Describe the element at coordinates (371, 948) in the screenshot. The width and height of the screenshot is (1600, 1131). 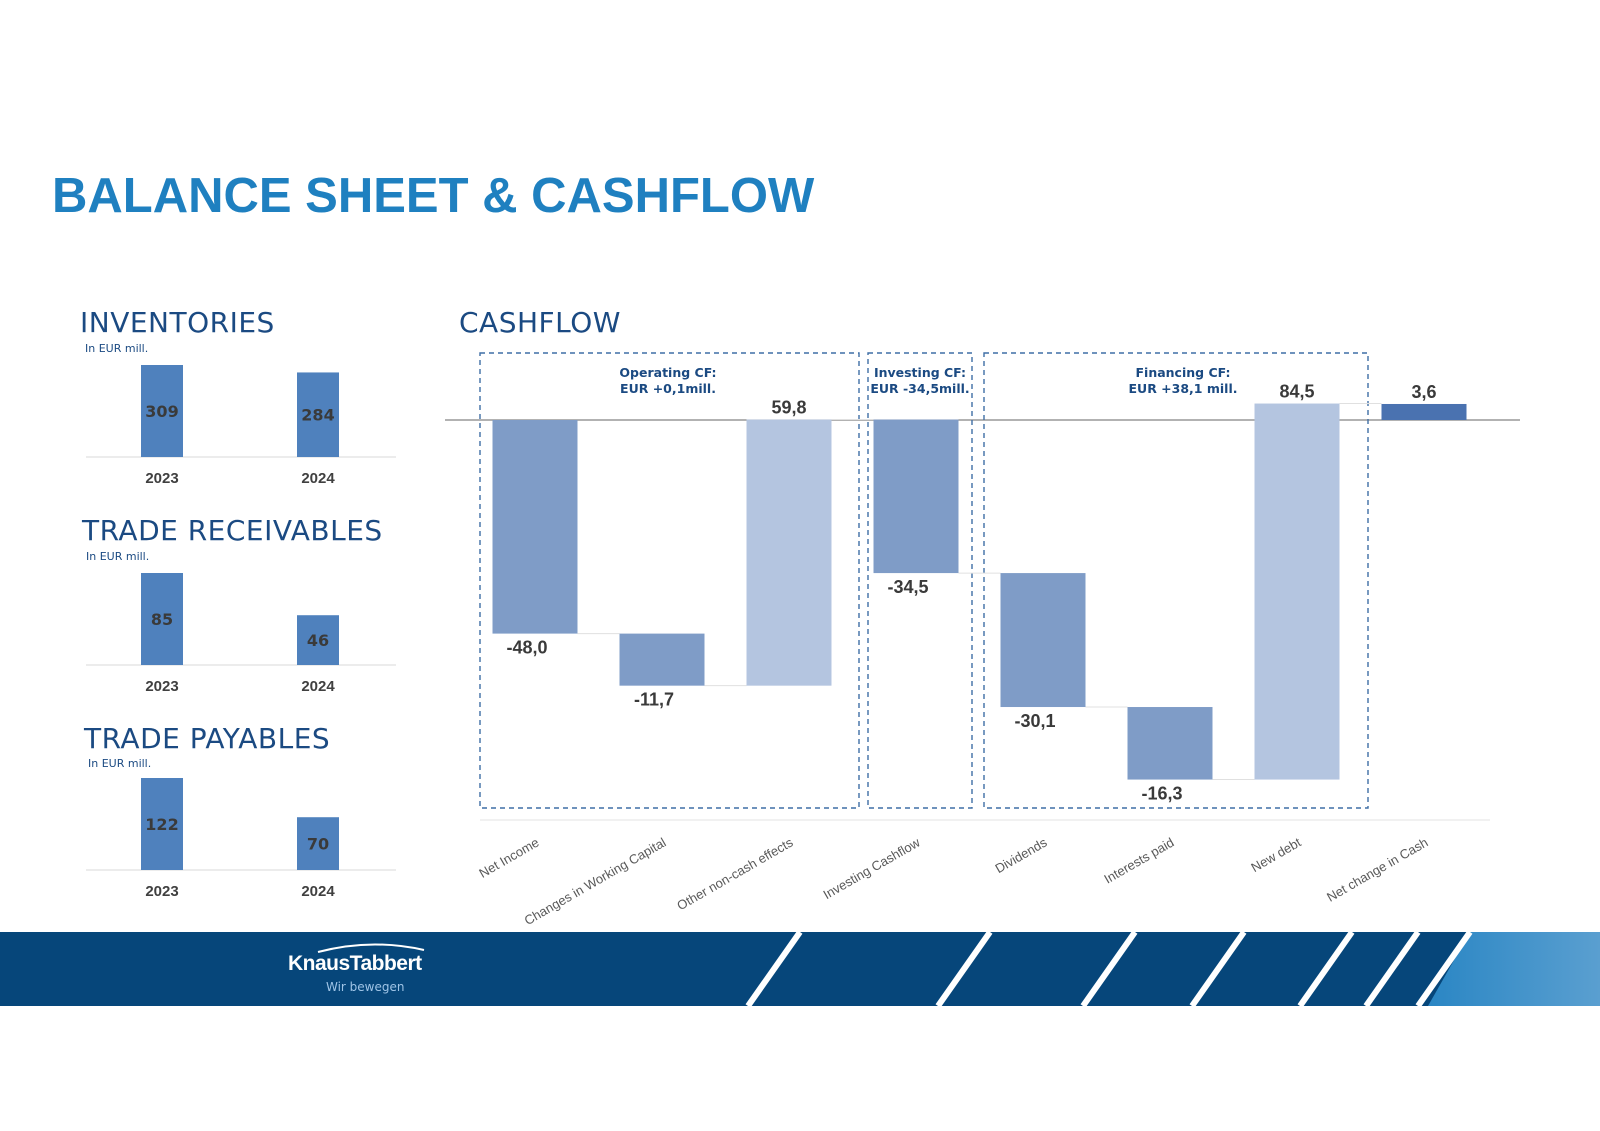
I see `logo-swoosh` at that location.